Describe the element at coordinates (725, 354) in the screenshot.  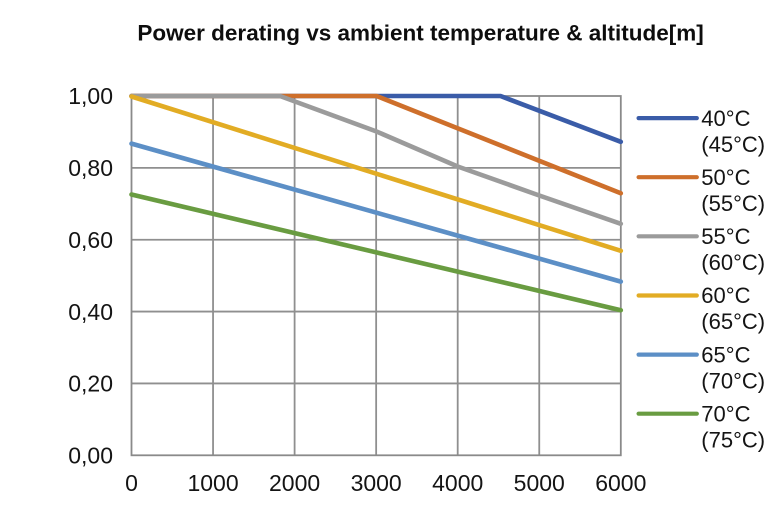
I see `svg-text: 65°C` at that location.